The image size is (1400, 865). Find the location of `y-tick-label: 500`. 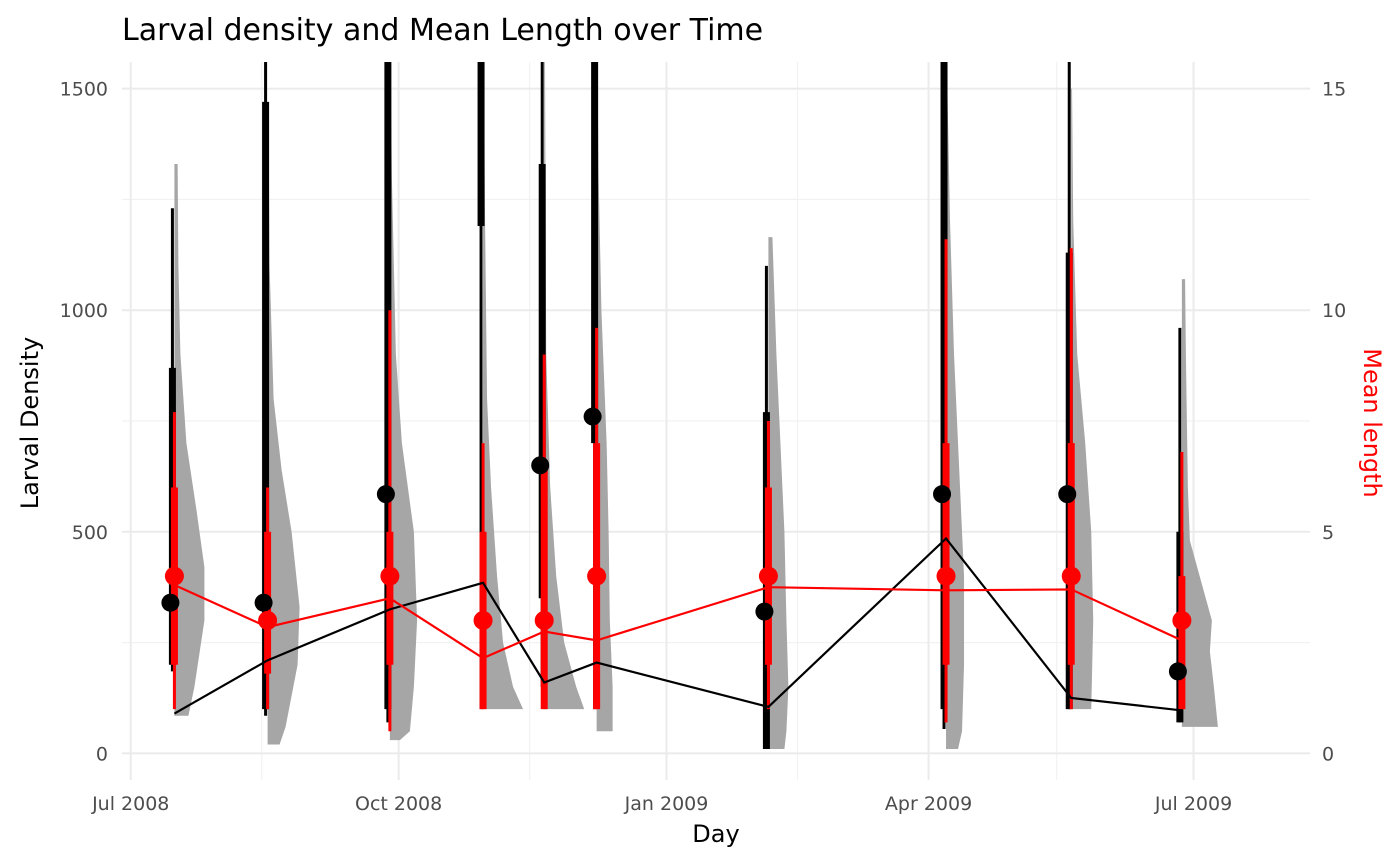

y-tick-label: 500 is located at coordinates (90, 533).